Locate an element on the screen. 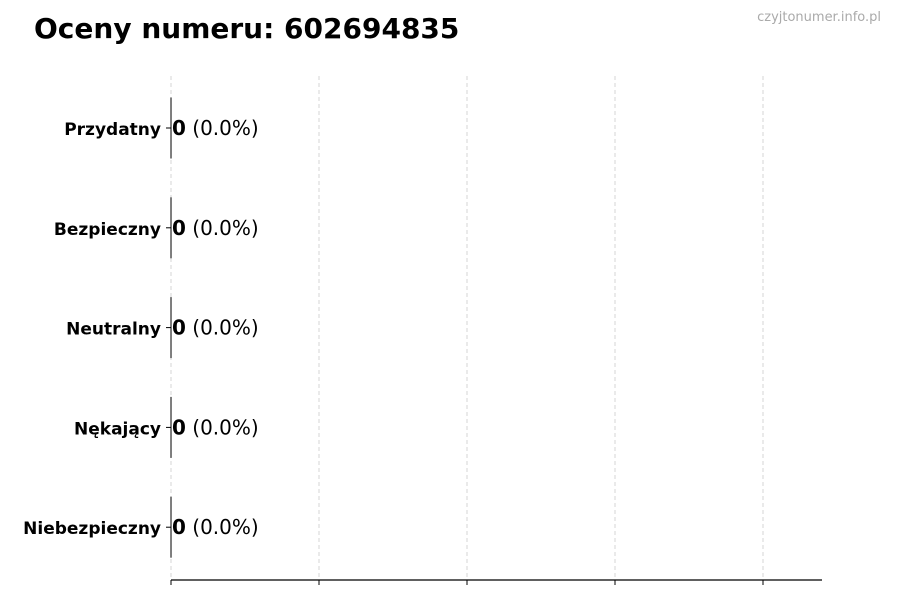  y-tick-label: Przydatny is located at coordinates (112, 130).